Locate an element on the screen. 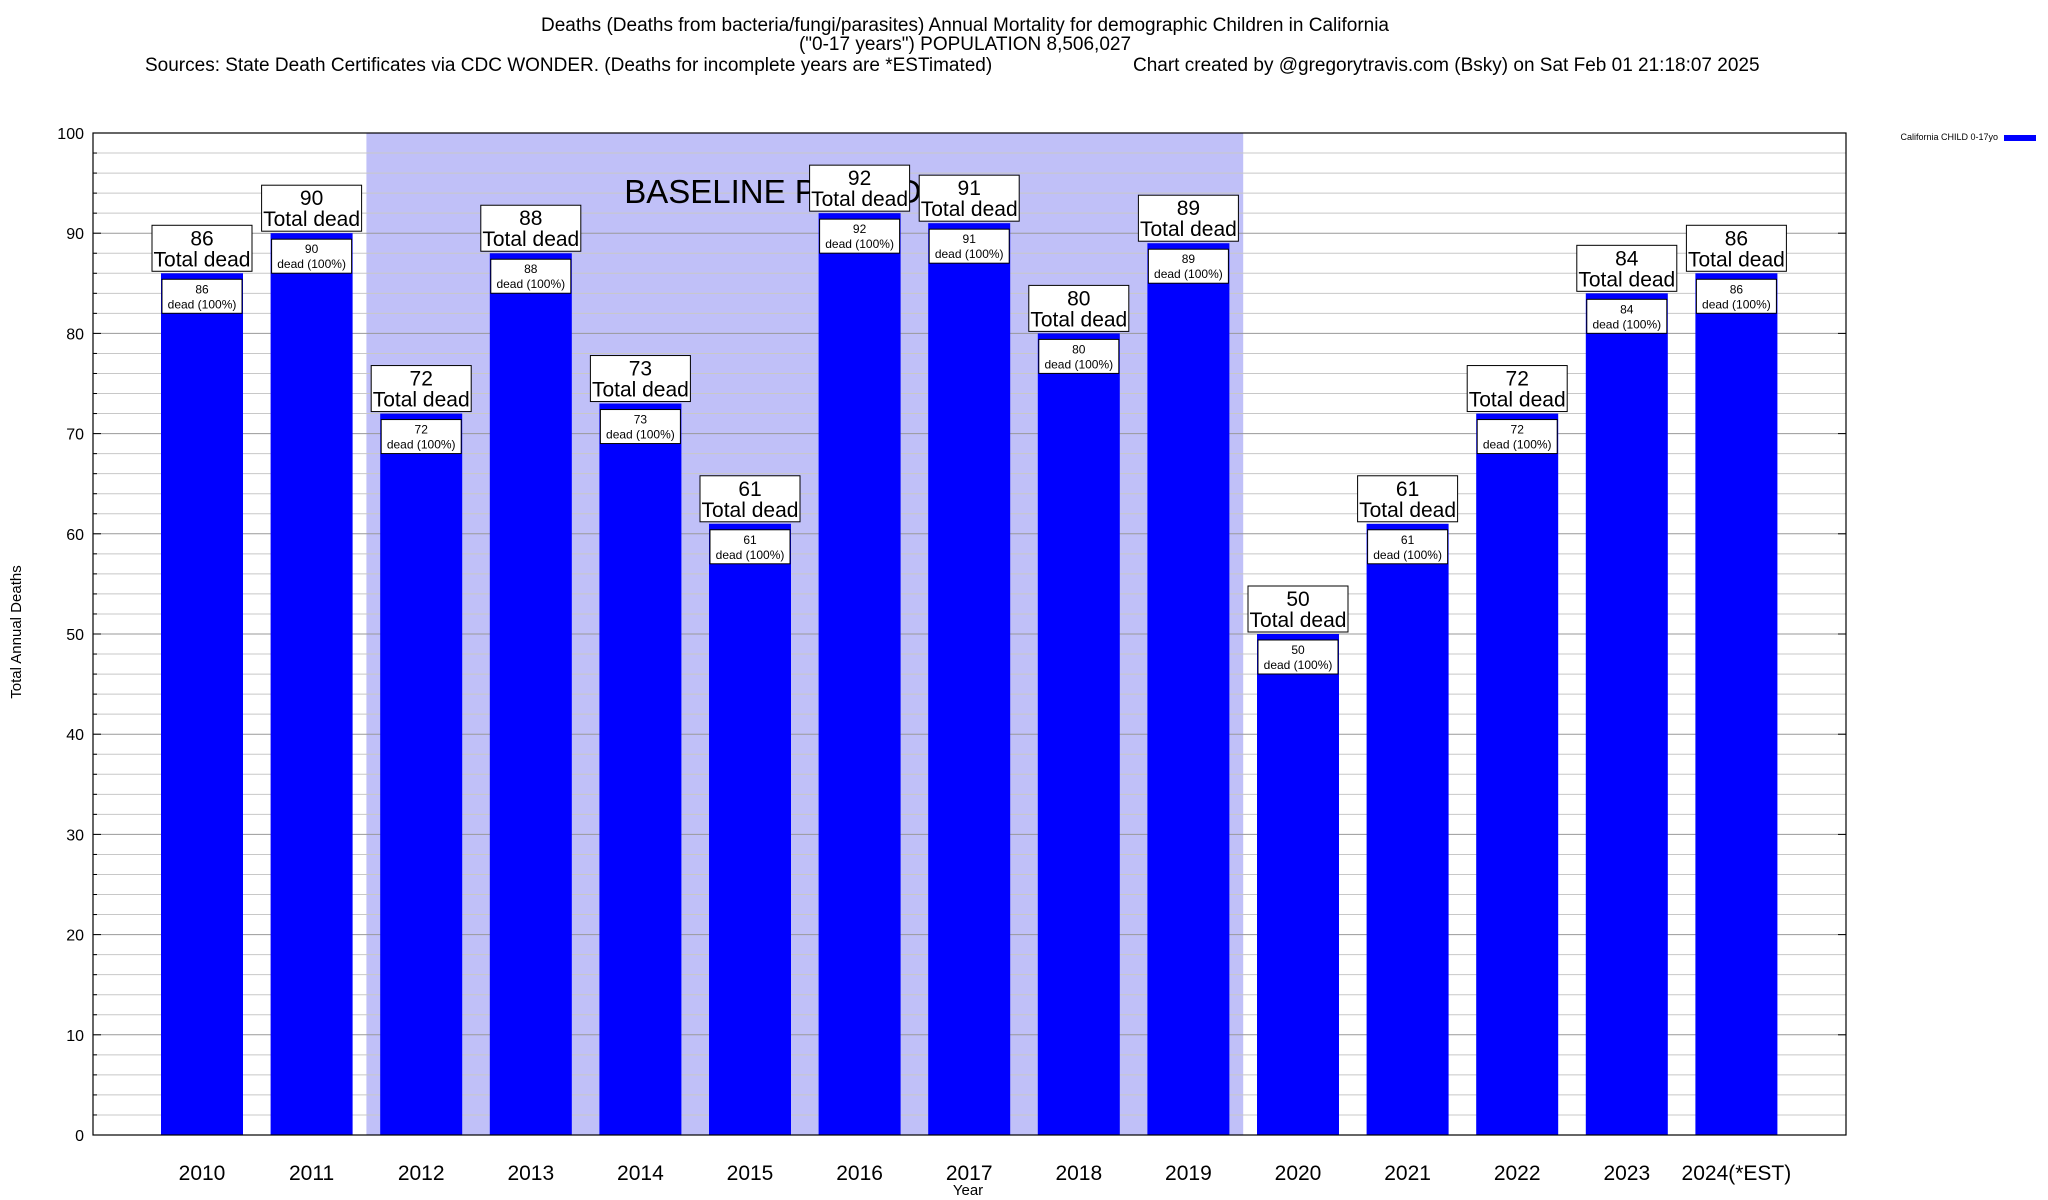 The height and width of the screenshot is (1200, 2048). total-label-box-2021 is located at coordinates (1408, 499).